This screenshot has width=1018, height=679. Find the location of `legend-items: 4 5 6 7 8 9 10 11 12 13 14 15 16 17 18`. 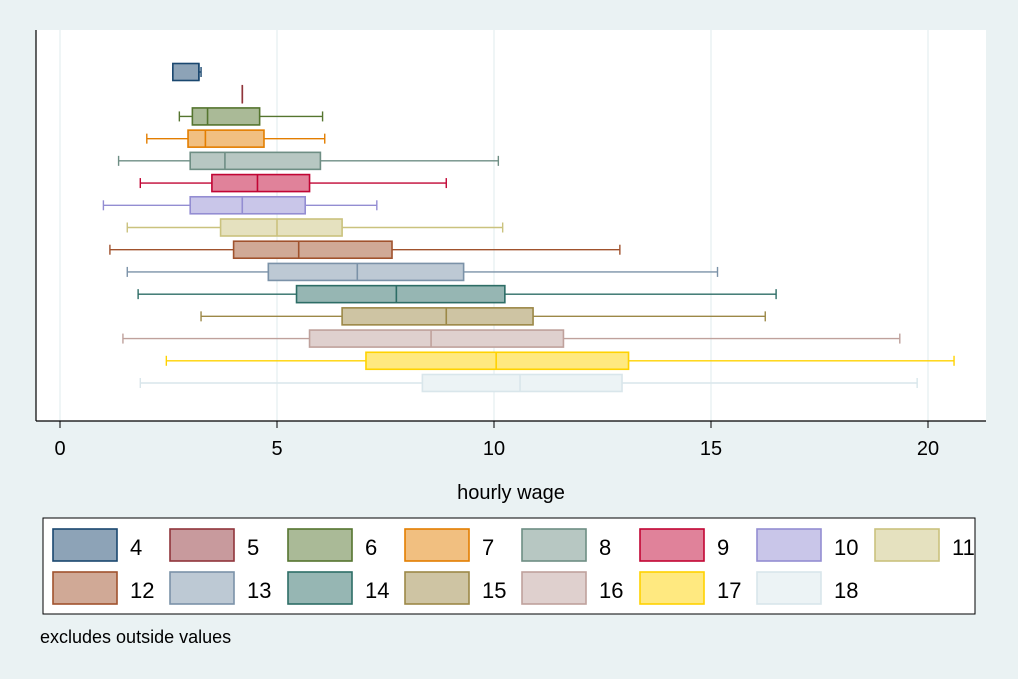

legend-items: 4 5 6 7 8 9 10 11 12 13 14 15 16 17 18 is located at coordinates (513, 566).